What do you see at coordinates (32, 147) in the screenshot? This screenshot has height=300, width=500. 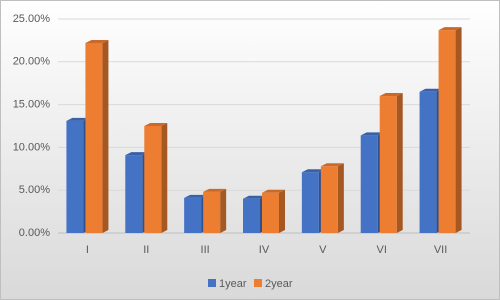 I see `y-tick-label: 10.00%` at bounding box center [32, 147].